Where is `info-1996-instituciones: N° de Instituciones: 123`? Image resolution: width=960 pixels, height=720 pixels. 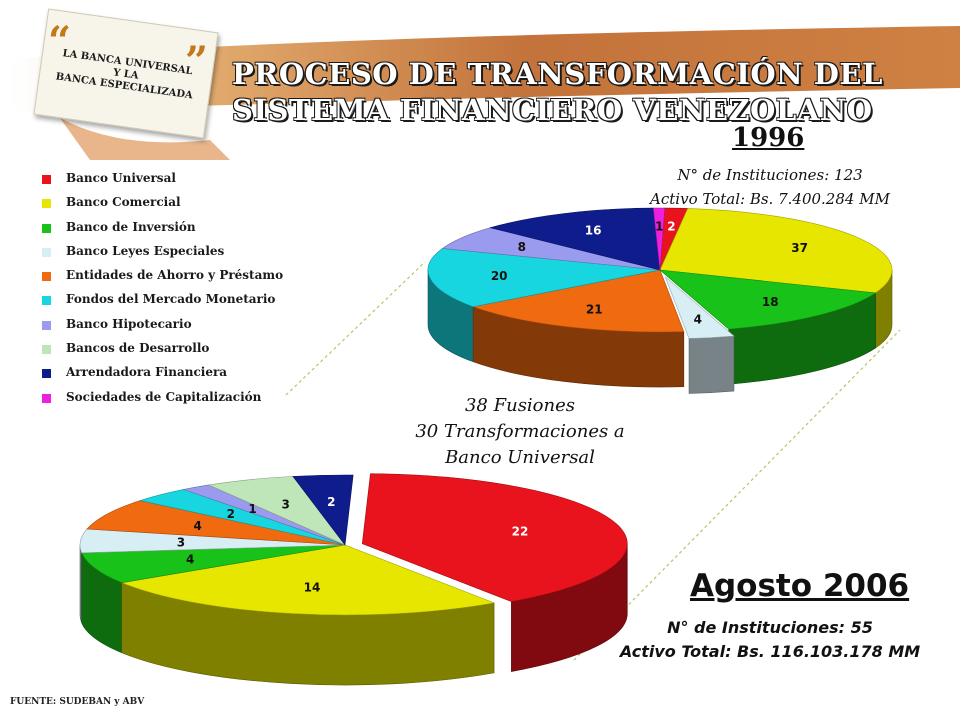
info-1996-instituciones: N° de Instituciones: 123 is located at coordinates (770, 175).